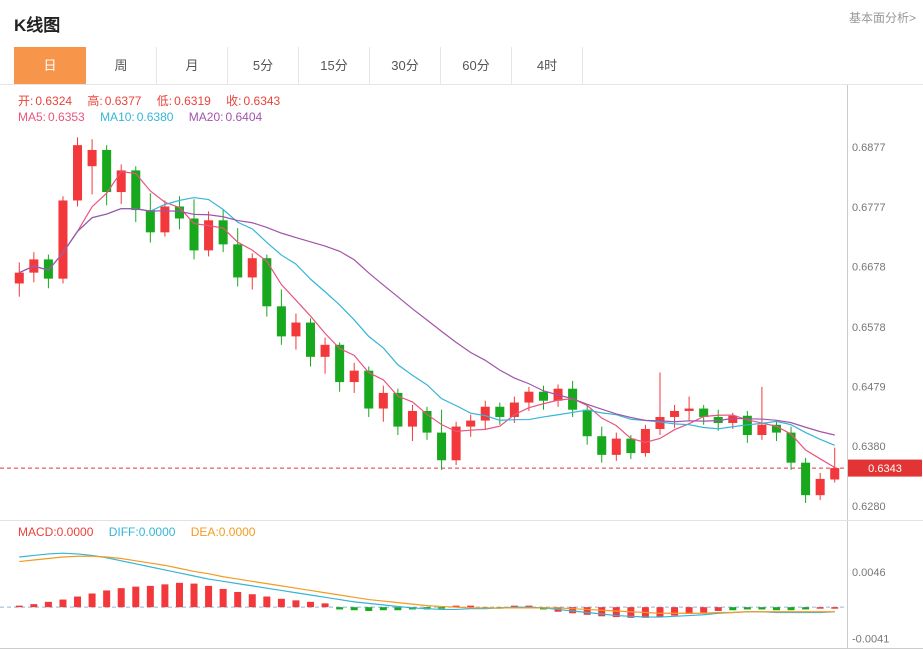  Describe the element at coordinates (123, 101) in the screenshot. I see `high-value: 0.6377` at that location.